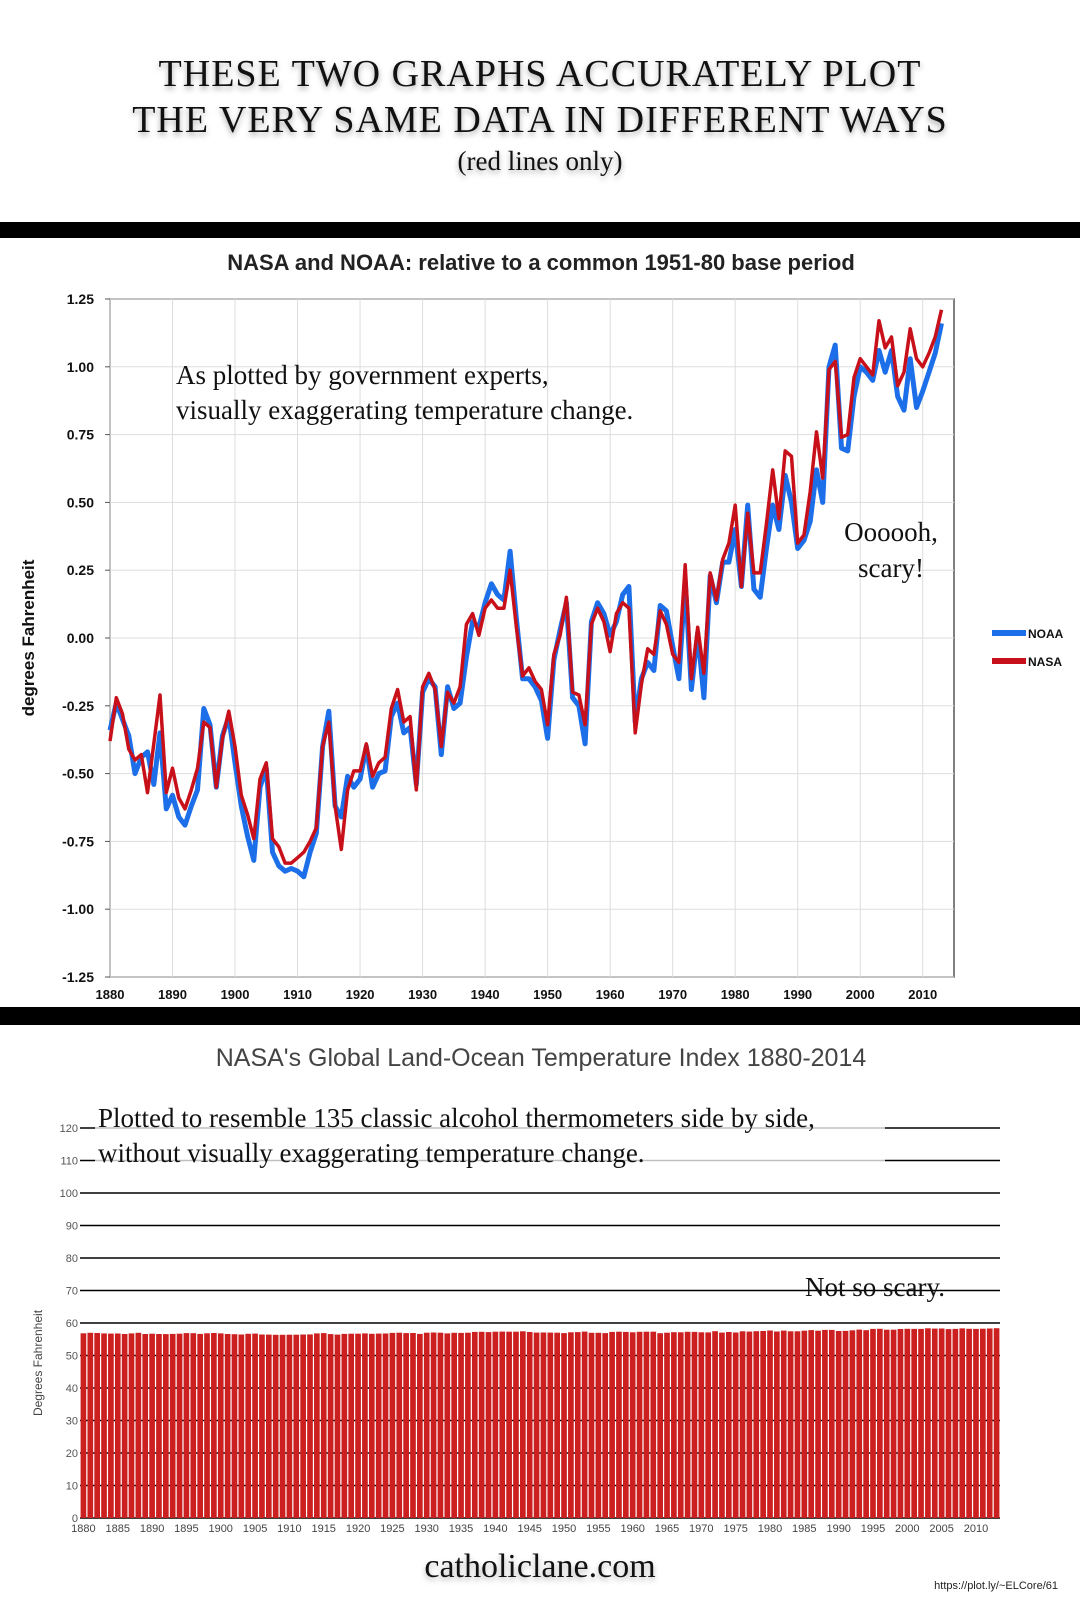  I want to click on annotation-experts-line-1: As plotted by government experts,, so click(362, 375).